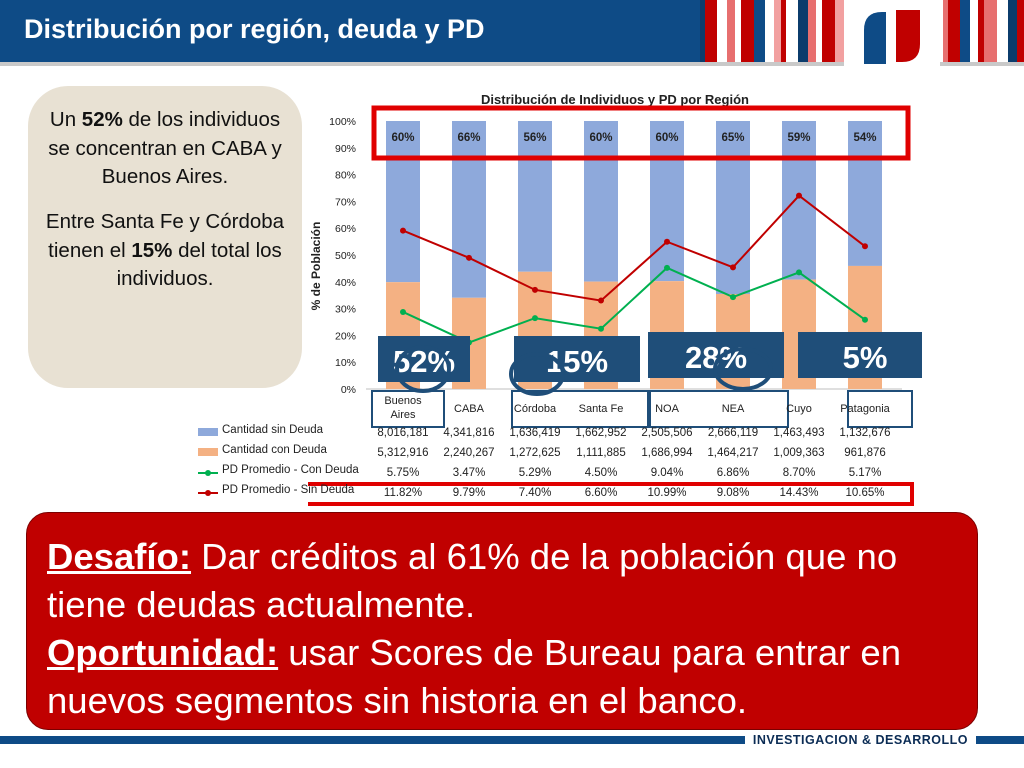 This screenshot has height=768, width=1024. Describe the element at coordinates (865, 409) in the screenshot. I see `category-label: Patagonia` at that location.